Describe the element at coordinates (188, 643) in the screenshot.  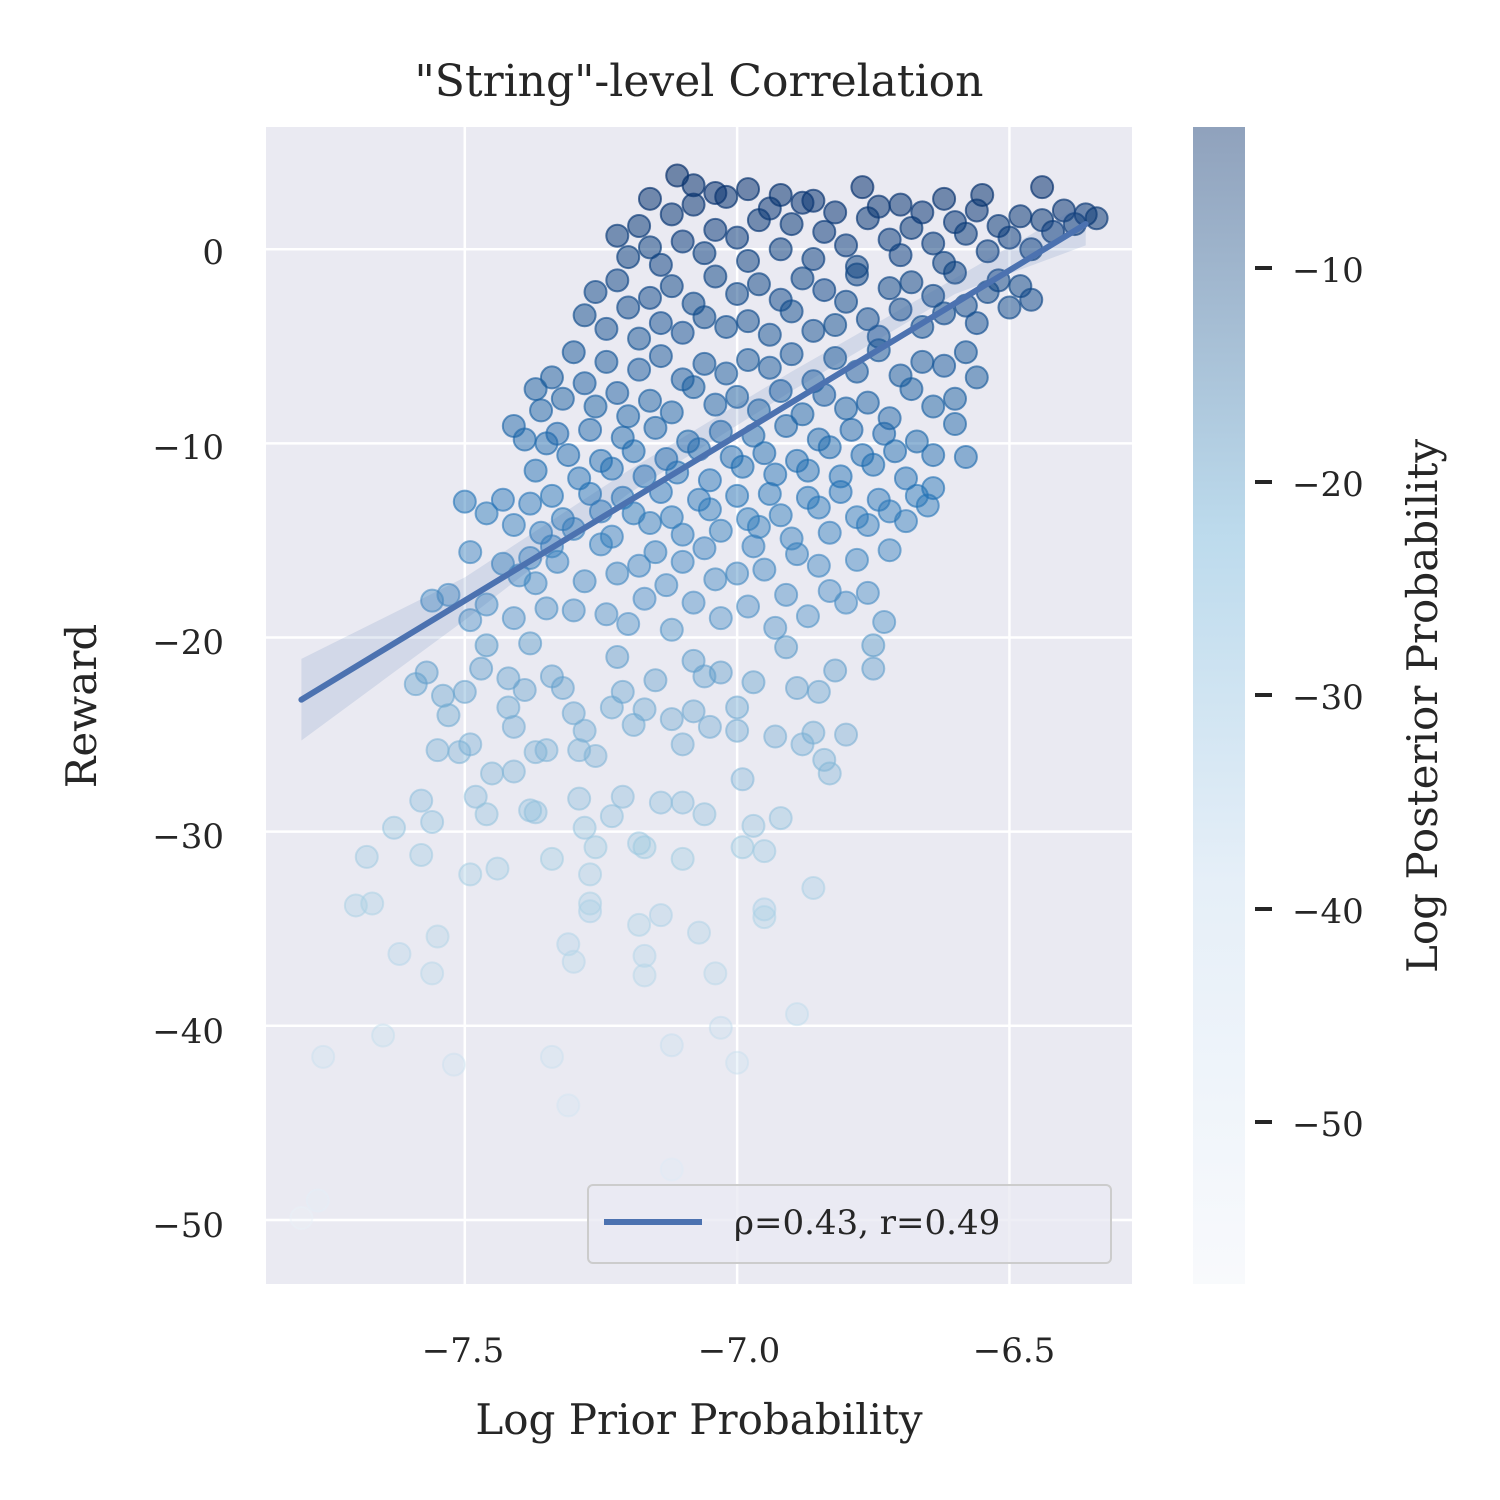
I see `ytick-label-2: −20` at that location.